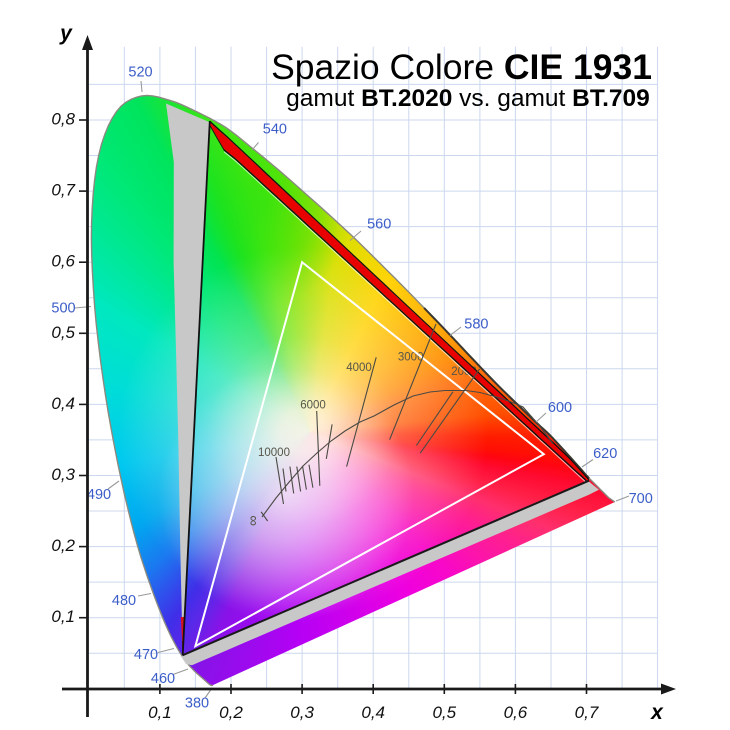  I want to click on svg-text: 580, so click(476, 325).